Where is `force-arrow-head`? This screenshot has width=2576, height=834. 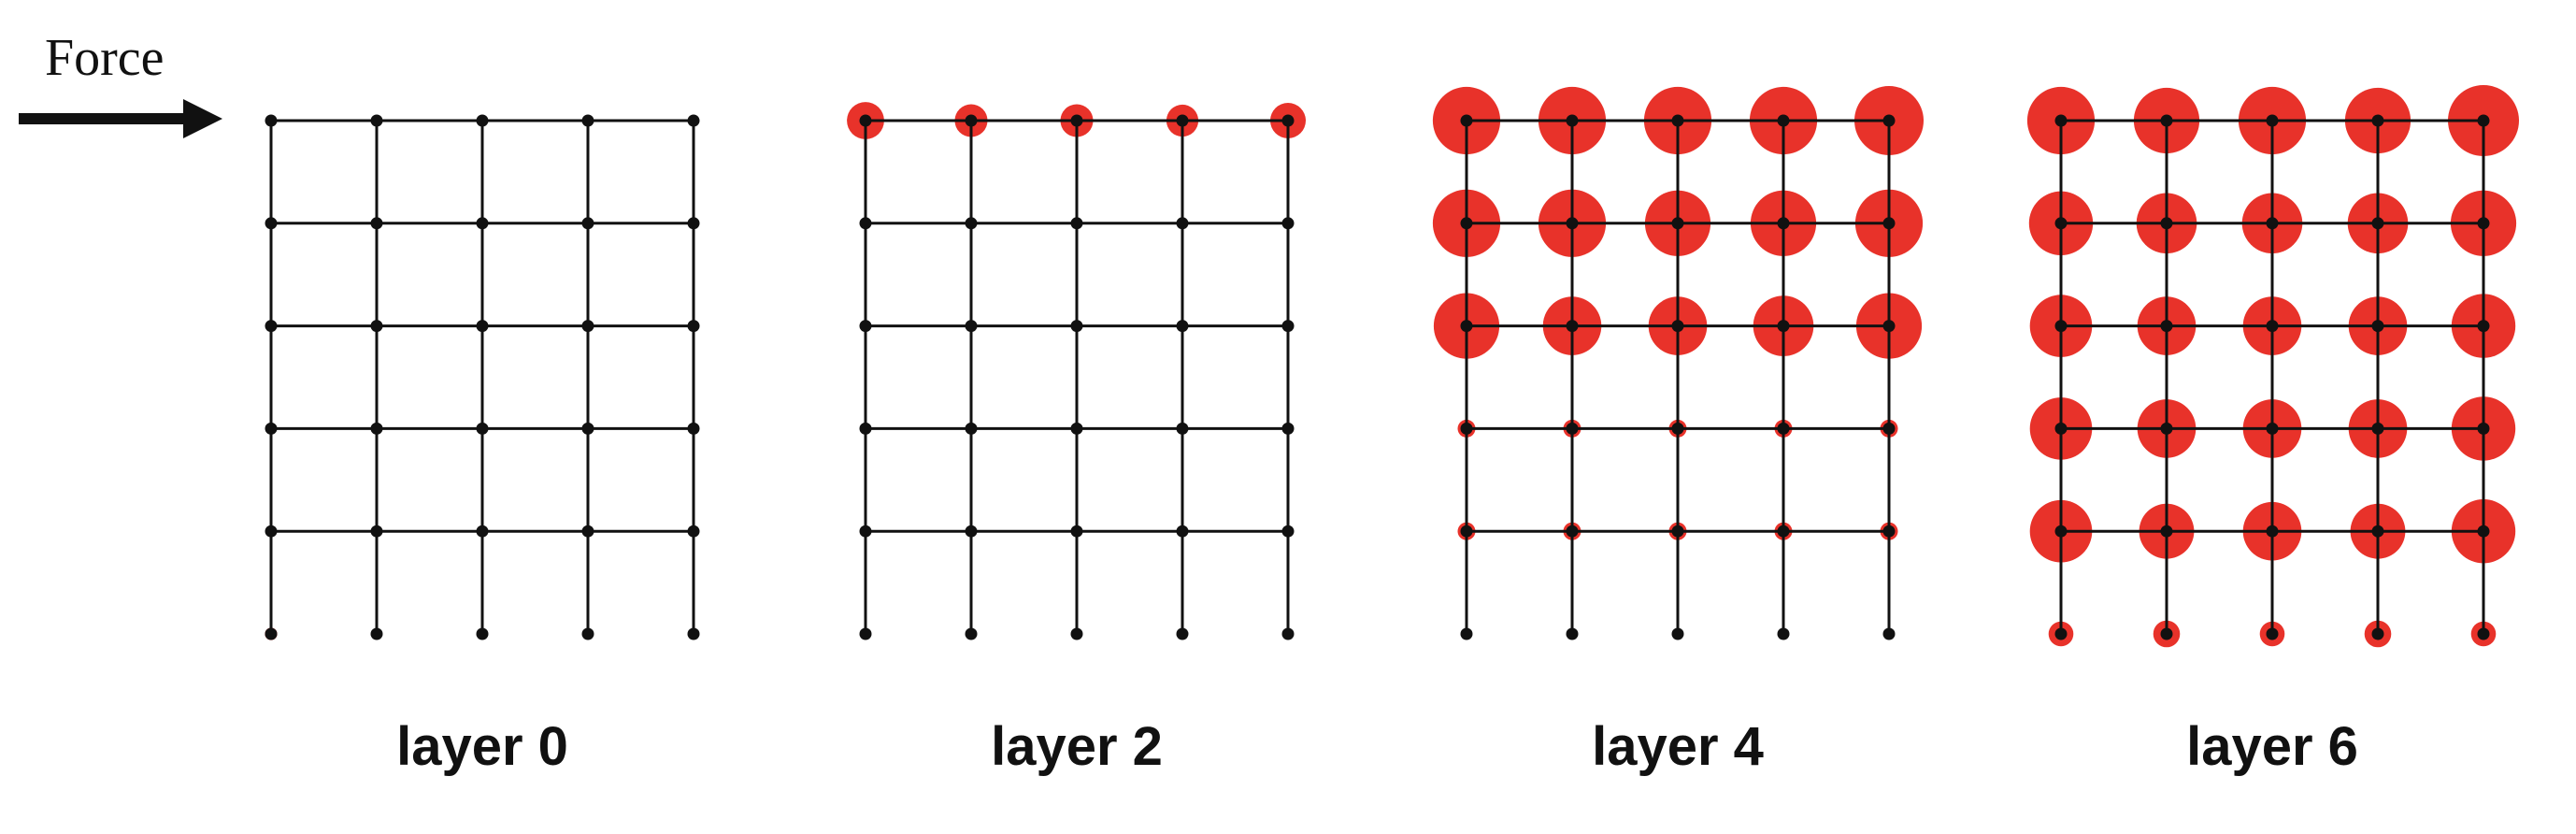
force-arrow-head is located at coordinates (202, 118).